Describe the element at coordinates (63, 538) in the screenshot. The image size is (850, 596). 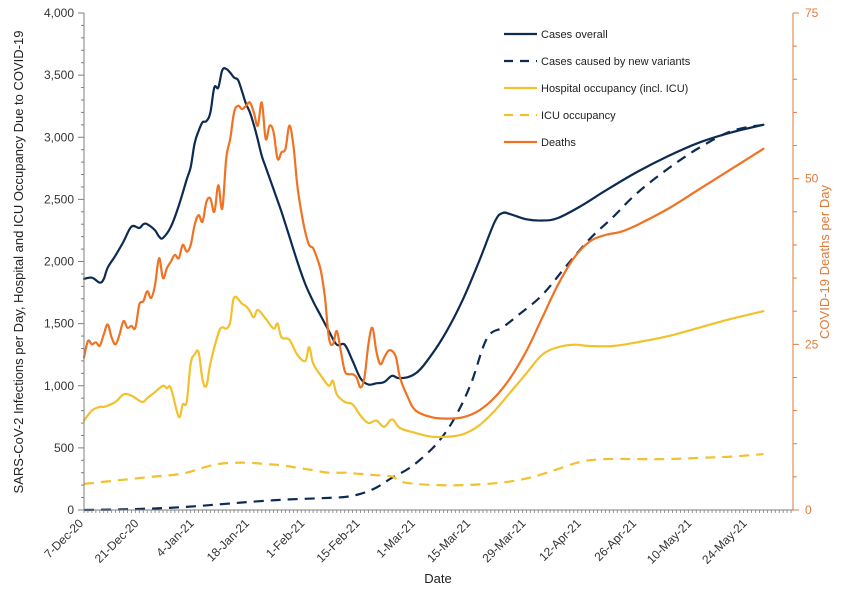
I see `x-tick-label: 7-Dec-20` at that location.